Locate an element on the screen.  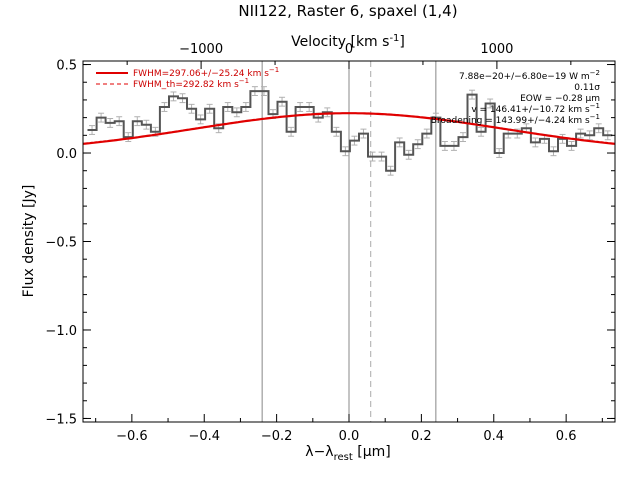
x-axis-title-pre: λ−λ is located at coordinates (319, 452).